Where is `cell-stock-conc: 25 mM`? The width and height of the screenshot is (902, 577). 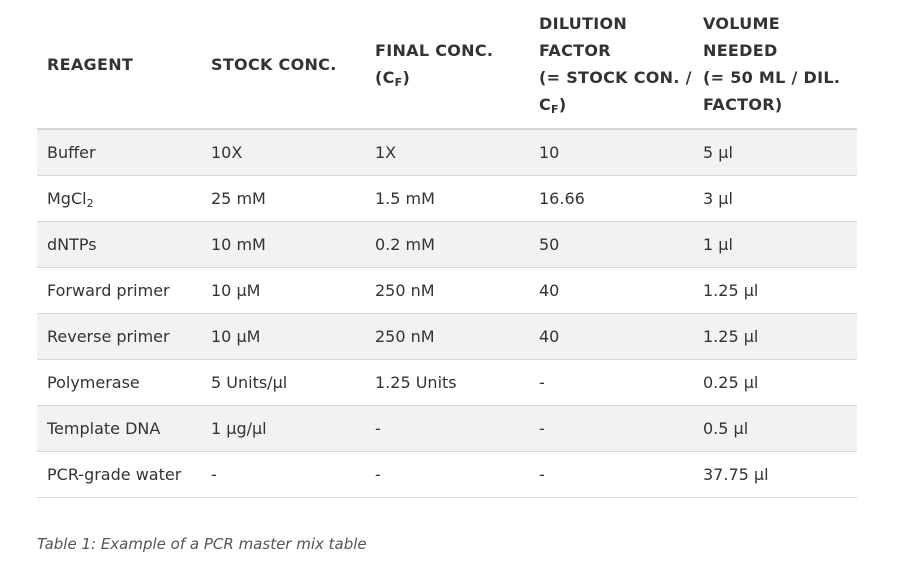
cell-stock-conc: 25 mM is located at coordinates (283, 198).